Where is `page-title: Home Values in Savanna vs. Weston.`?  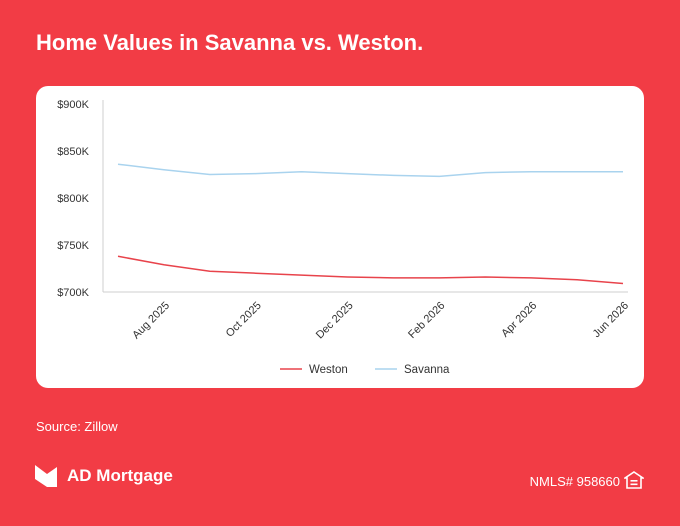
page-title: Home Values in Savanna vs. Weston. is located at coordinates (230, 42).